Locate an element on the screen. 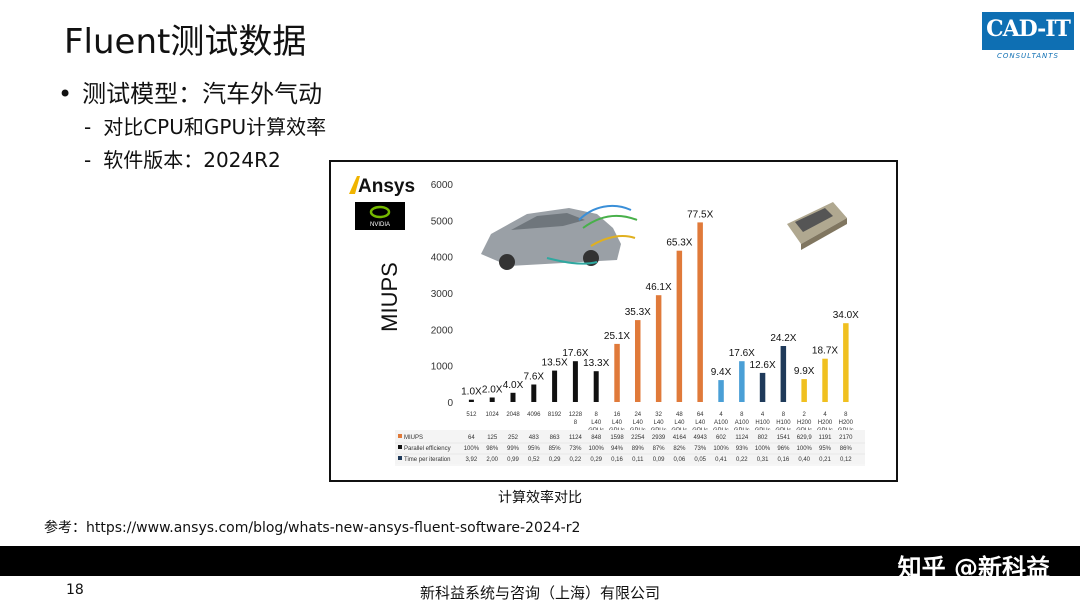  logo-text: CAD-IT is located at coordinates (1028, 29).